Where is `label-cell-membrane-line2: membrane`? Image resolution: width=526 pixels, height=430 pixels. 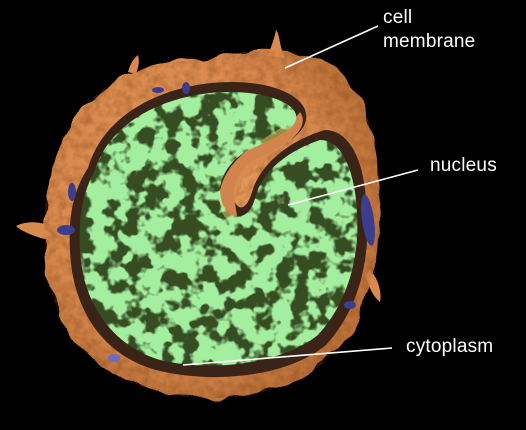 label-cell-membrane-line2: membrane is located at coordinates (429, 41).